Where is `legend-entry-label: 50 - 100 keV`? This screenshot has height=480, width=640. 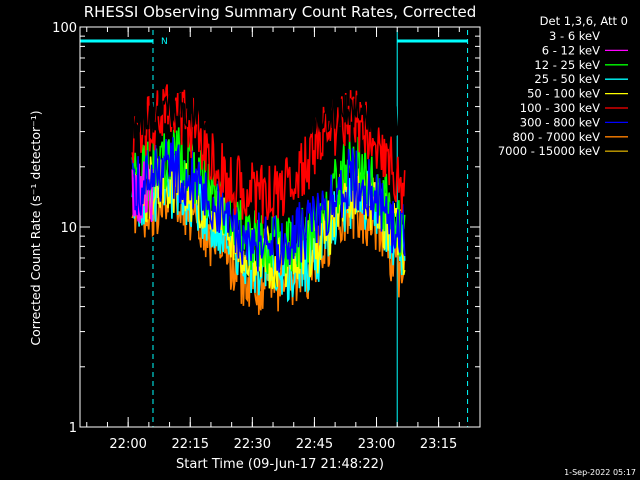 legend-entry-label: 50 - 100 keV is located at coordinates (563, 94).